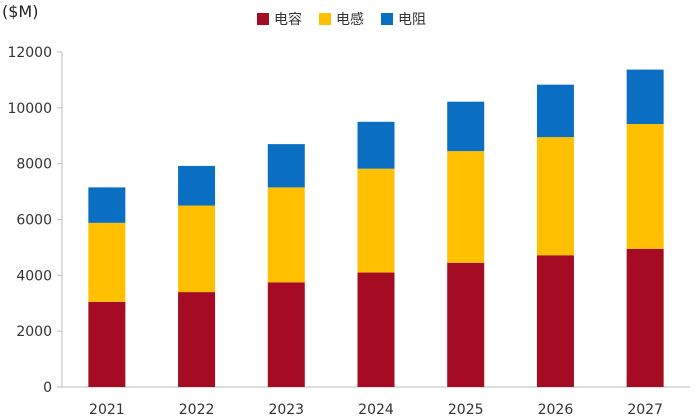  Describe the element at coordinates (645, 97) in the screenshot. I see `bar-segment-电阻-2027` at that location.